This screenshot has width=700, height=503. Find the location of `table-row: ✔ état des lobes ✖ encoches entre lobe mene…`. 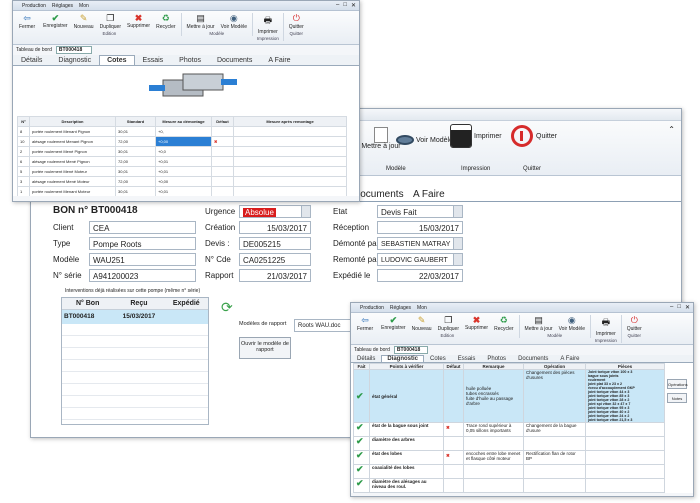

table-row: ✔ état des lobes ✖ encoches entre lobe mene… is located at coordinates (509, 457).